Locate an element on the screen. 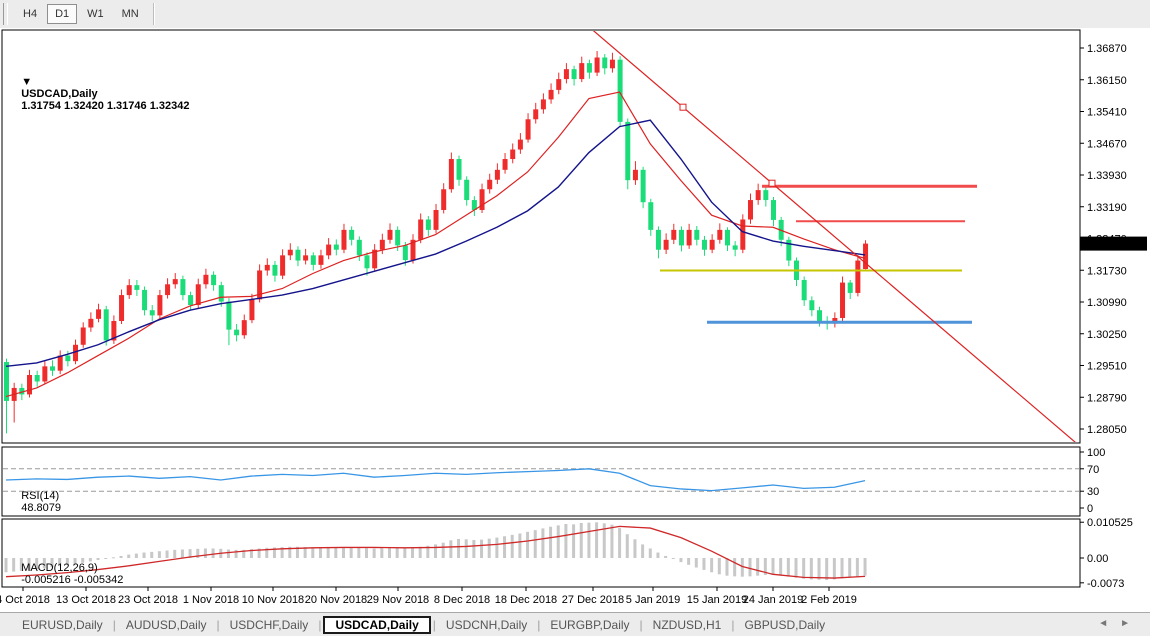 The image size is (1150, 636). macd-axis-label: -0.0073 is located at coordinates (1105, 584).